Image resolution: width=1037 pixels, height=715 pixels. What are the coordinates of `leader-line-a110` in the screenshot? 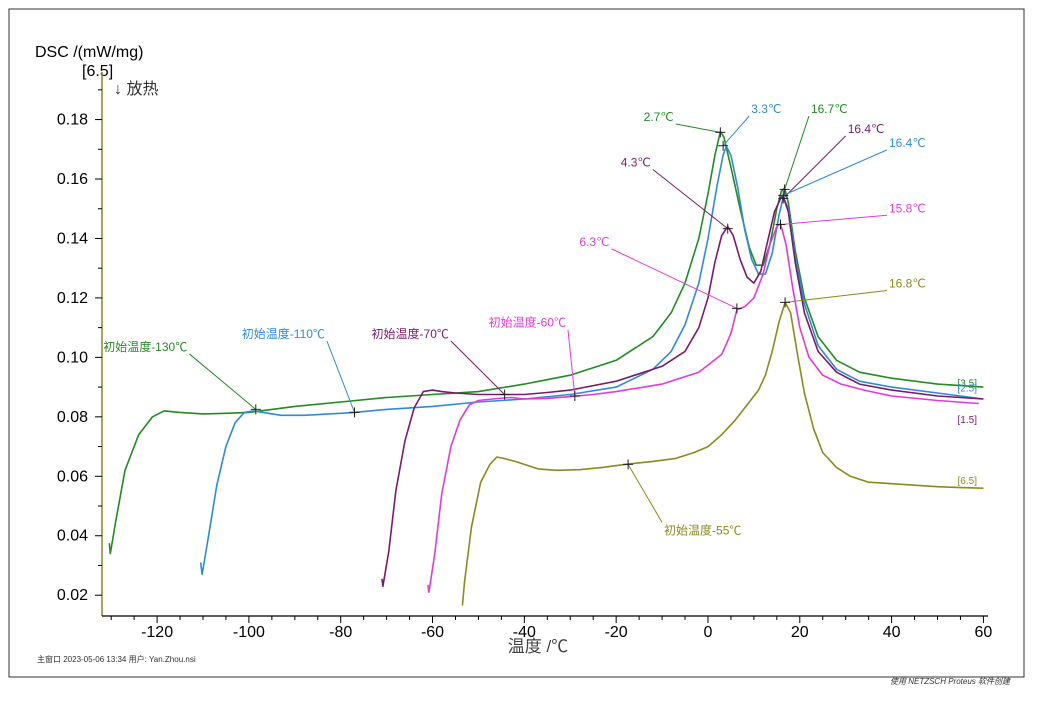 It's located at (340, 376).